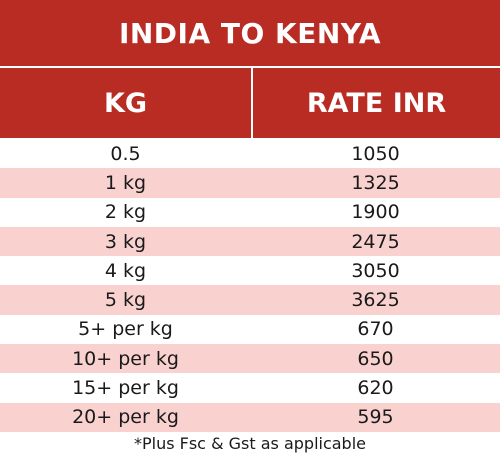 This screenshot has height=460, width=500. I want to click on table-row: 15+ per kg 620, so click(250, 387).